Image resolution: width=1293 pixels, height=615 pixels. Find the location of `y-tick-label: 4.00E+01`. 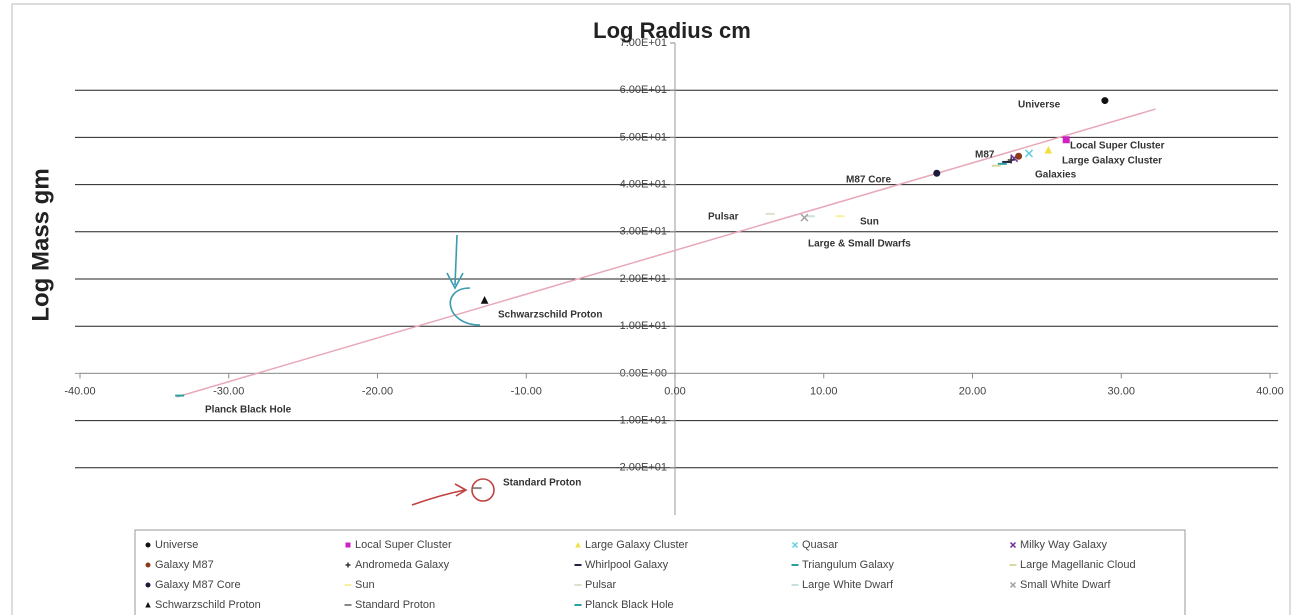

y-tick-label: 4.00E+01 is located at coordinates (643, 185).